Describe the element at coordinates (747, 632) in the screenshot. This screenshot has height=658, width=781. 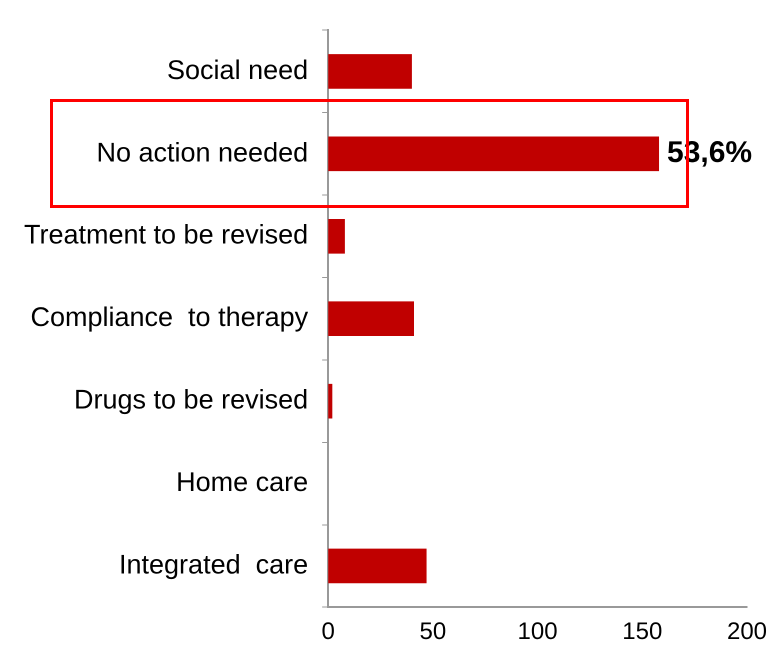
I see `x-tick-label: 200` at that location.